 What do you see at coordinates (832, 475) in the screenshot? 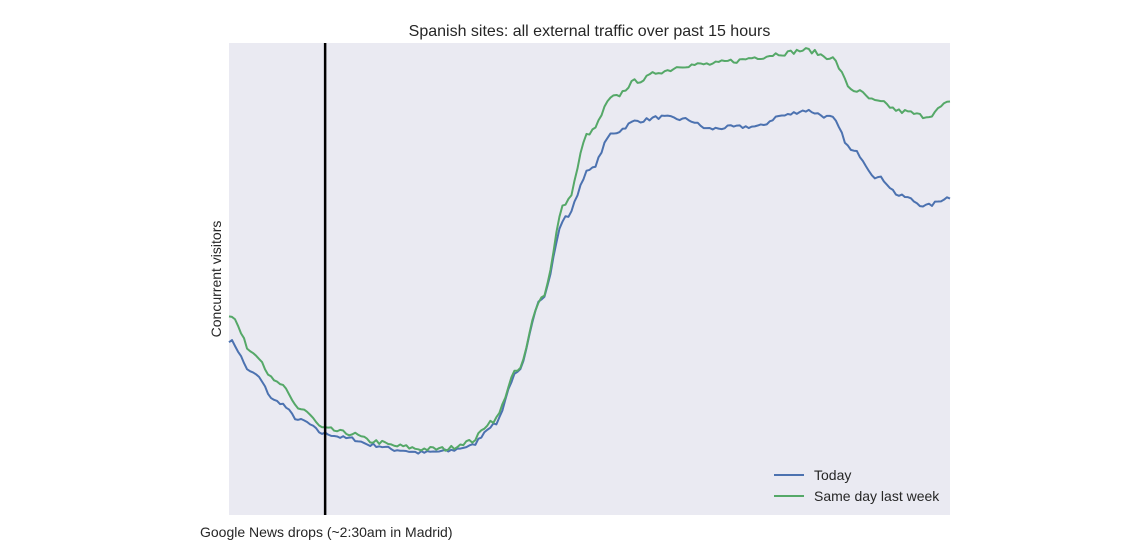
I see `legend-label-0: Today` at bounding box center [832, 475].